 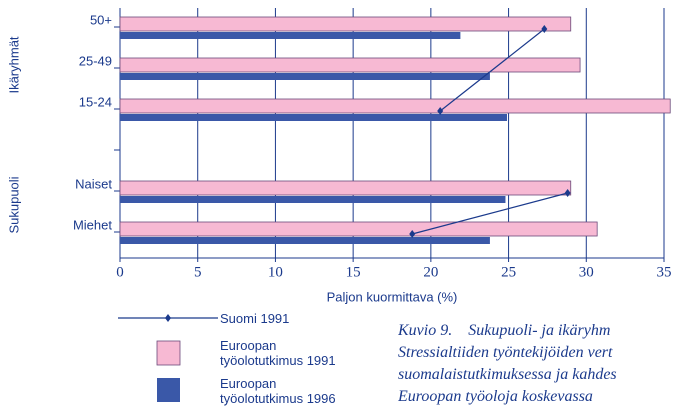 What do you see at coordinates (353, 272) in the screenshot?
I see `x-tick-label: 15` at bounding box center [353, 272].